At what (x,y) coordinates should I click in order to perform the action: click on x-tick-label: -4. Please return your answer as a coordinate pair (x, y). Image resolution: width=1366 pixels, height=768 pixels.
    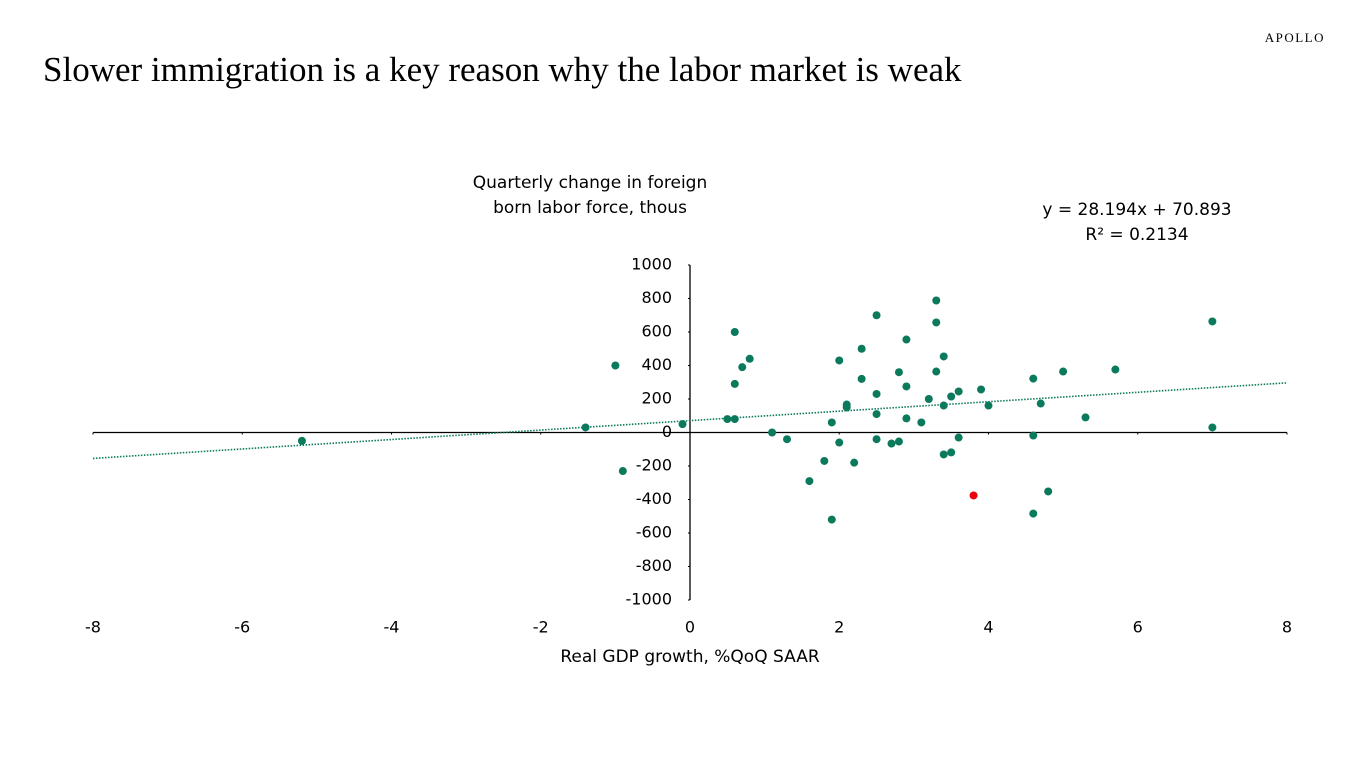
    Looking at the image, I should click on (392, 627).